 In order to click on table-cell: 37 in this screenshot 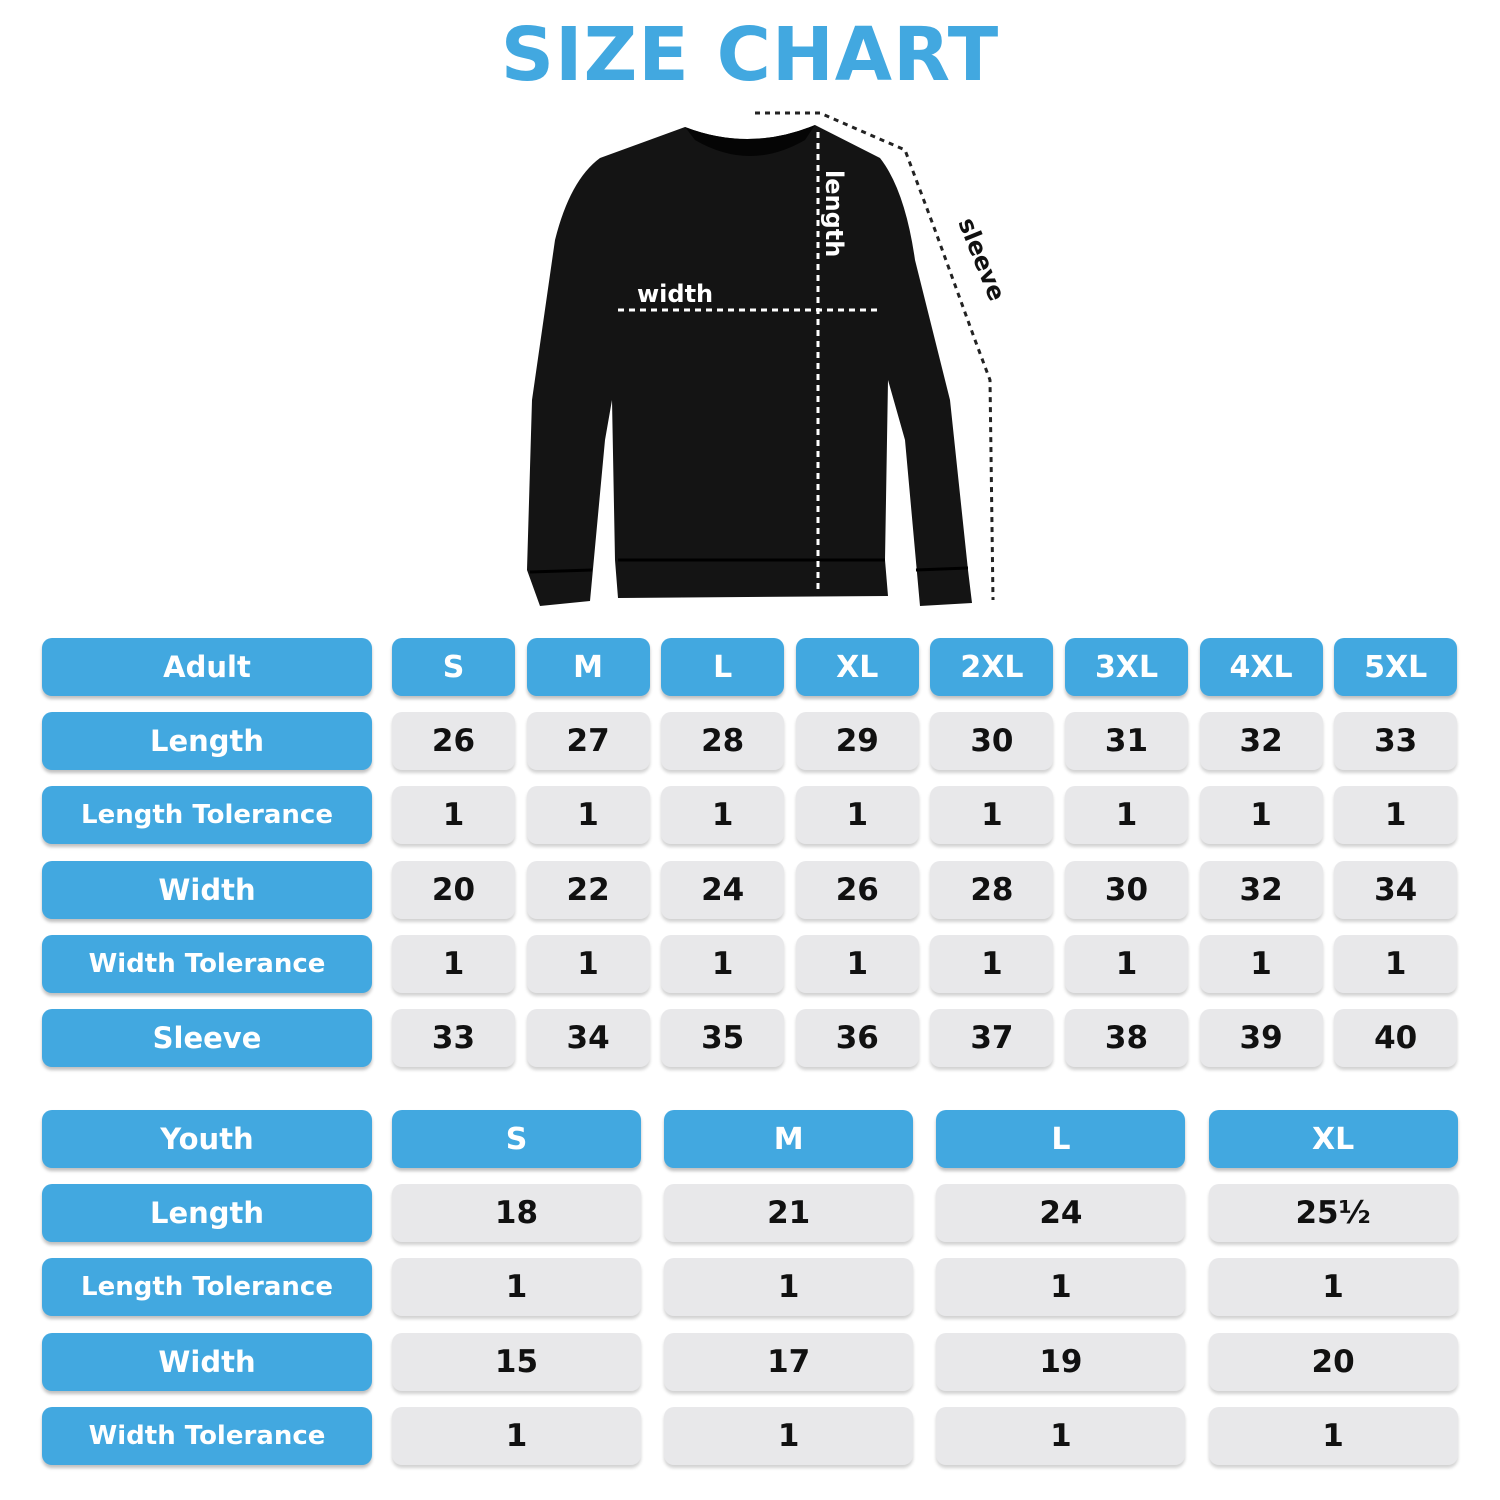, I will do `click(992, 1038)`.